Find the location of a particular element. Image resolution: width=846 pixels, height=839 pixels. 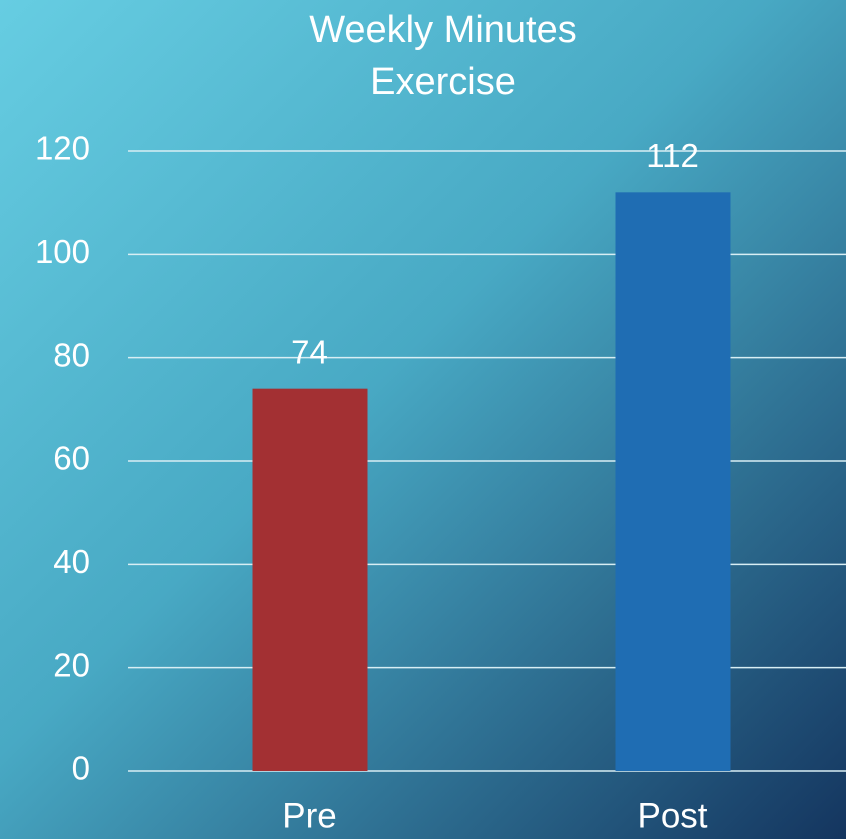

value-label: 74 is located at coordinates (309, 351).